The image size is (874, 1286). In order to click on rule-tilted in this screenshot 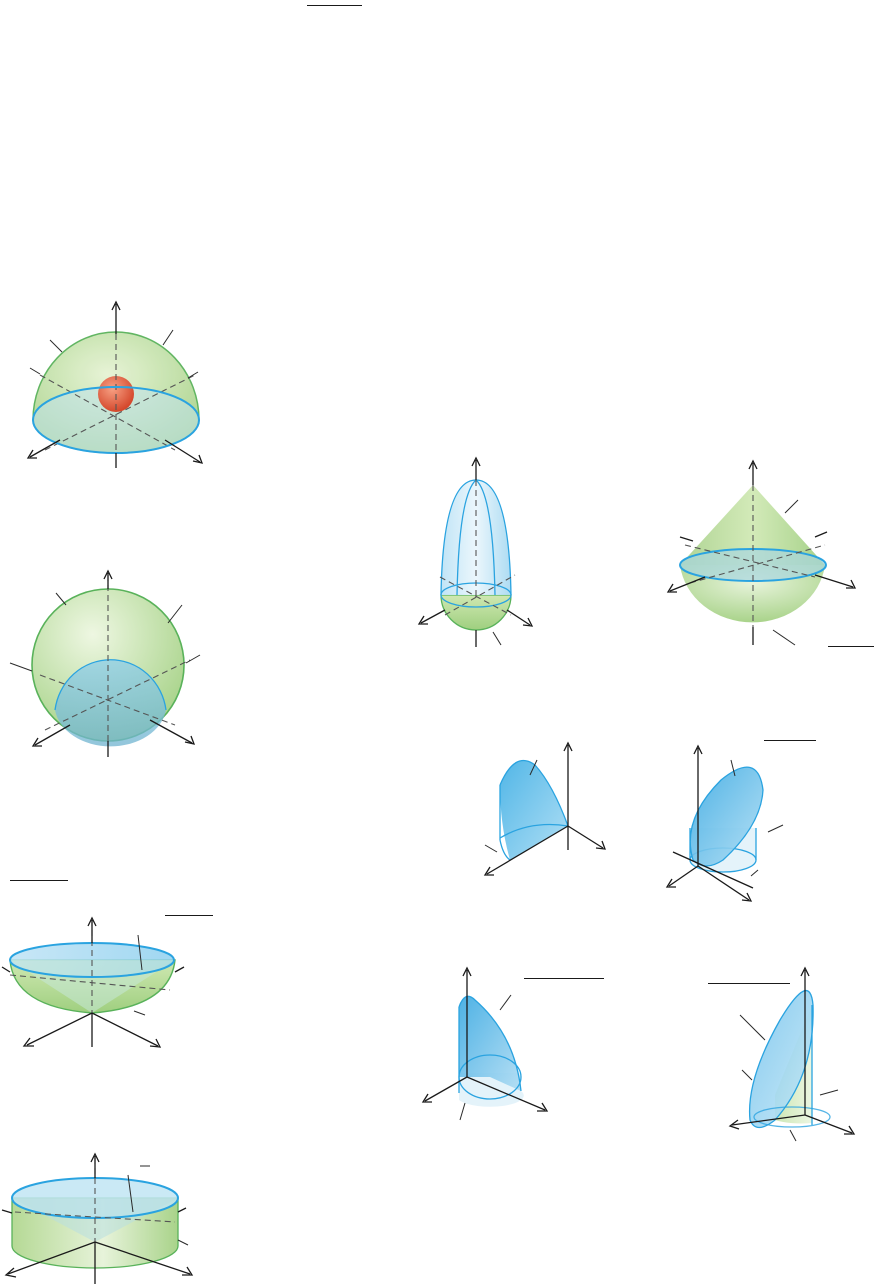, I will do `click(790, 740)`.